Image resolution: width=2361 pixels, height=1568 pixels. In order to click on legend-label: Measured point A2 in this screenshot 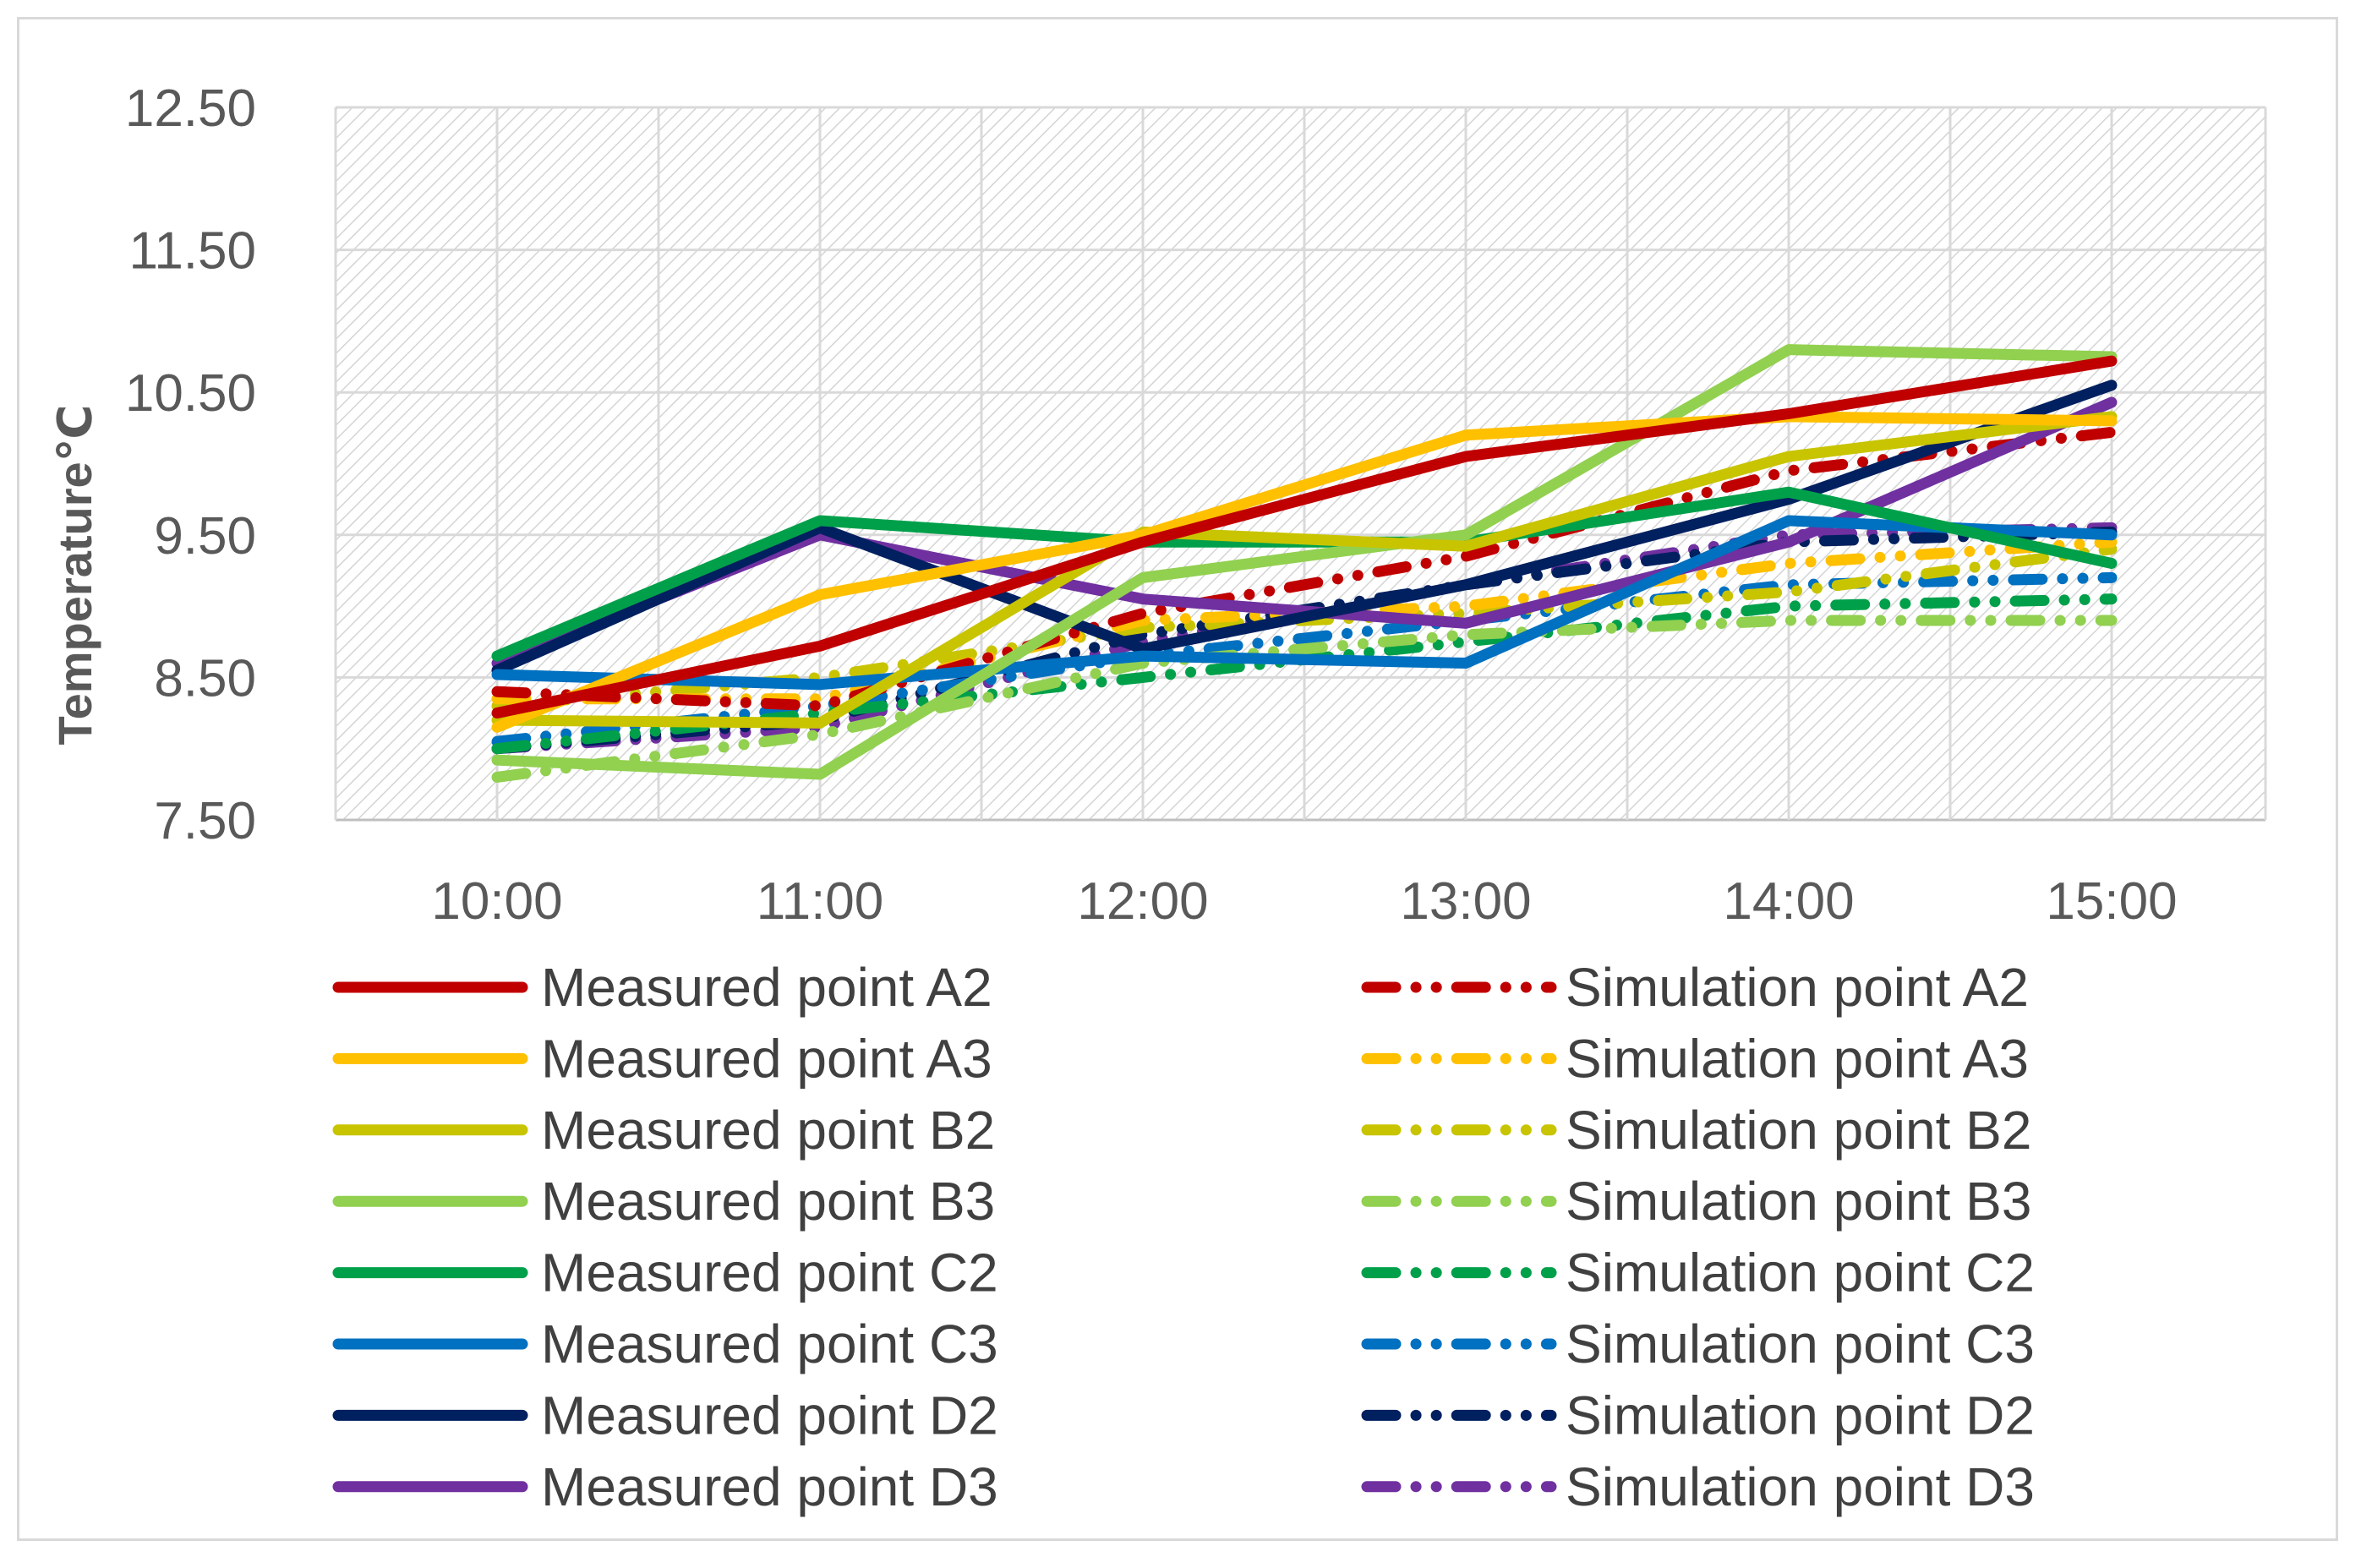, I will do `click(766, 987)`.